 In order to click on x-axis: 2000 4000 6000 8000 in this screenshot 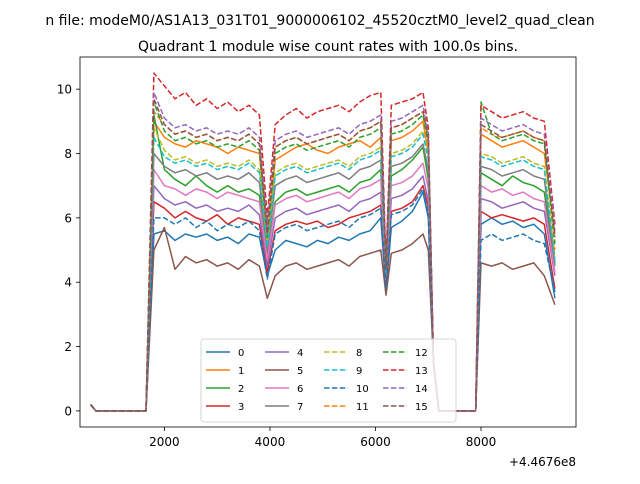, I will do `click(322, 438)`.